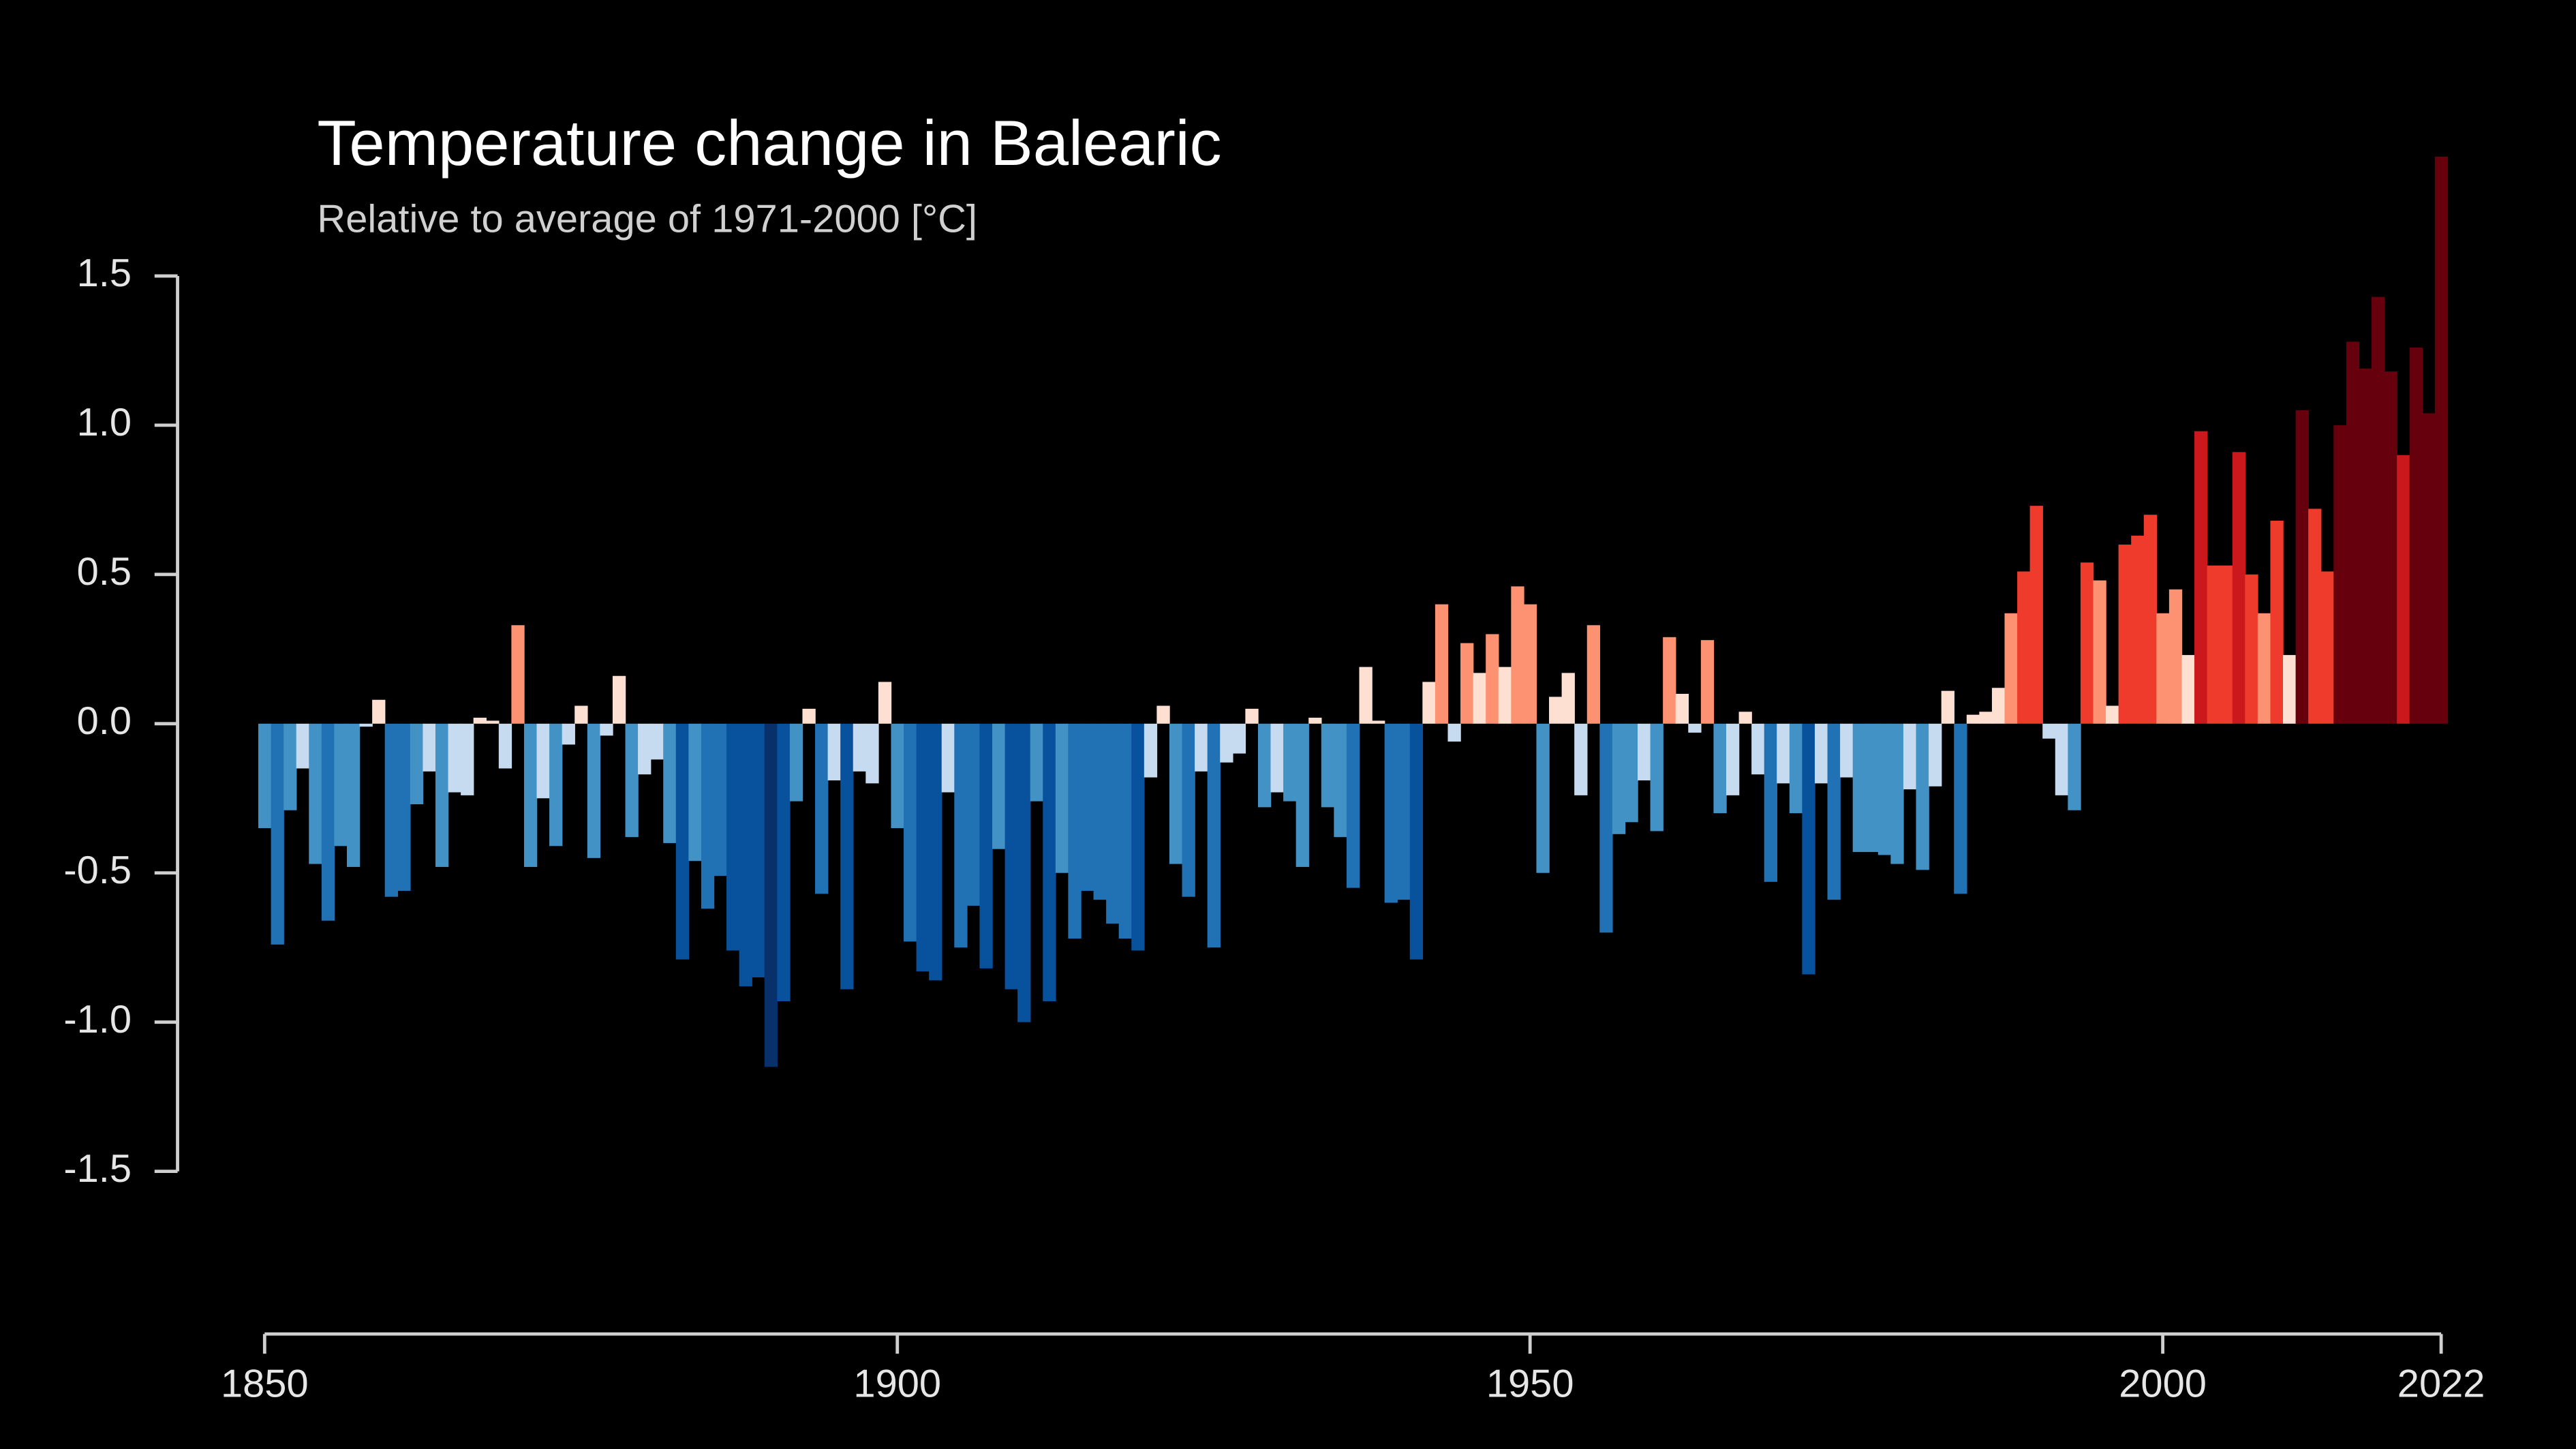 The height and width of the screenshot is (1449, 2576). I want to click on y-tick-label: 0.0, so click(105, 721).